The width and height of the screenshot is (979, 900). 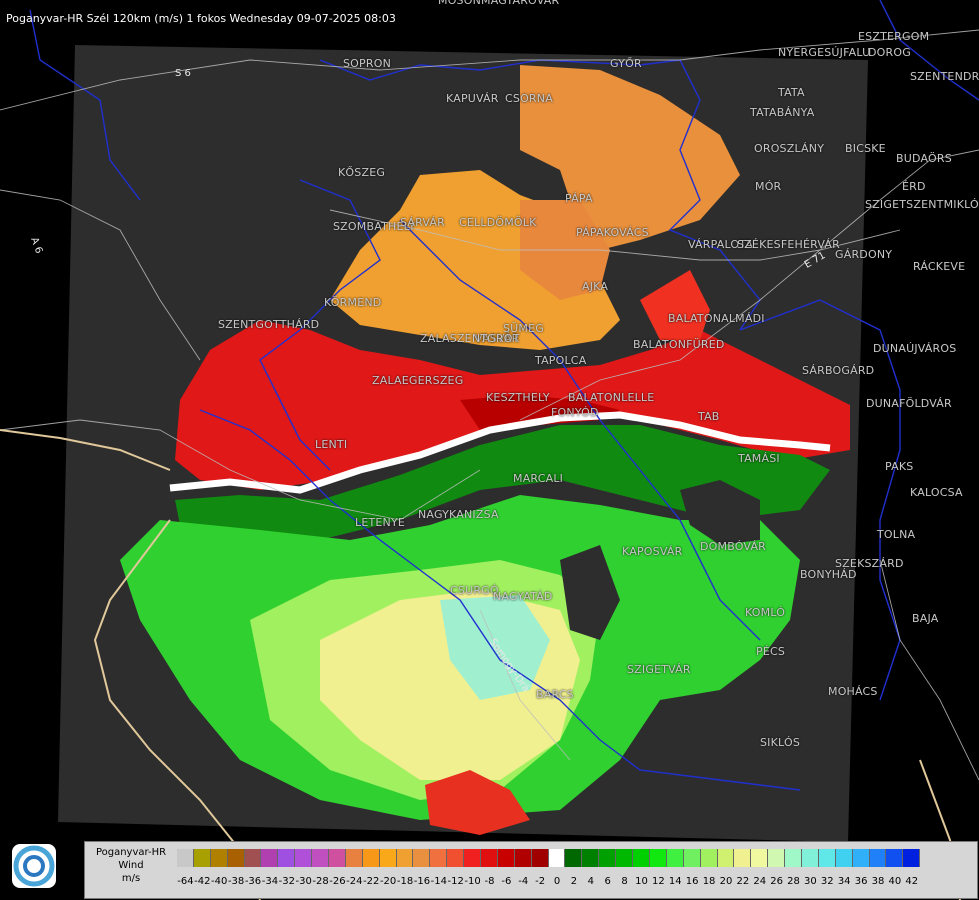 What do you see at coordinates (909, 403) in the screenshot?
I see `city-label: DUNAFÖLDVÁR` at bounding box center [909, 403].